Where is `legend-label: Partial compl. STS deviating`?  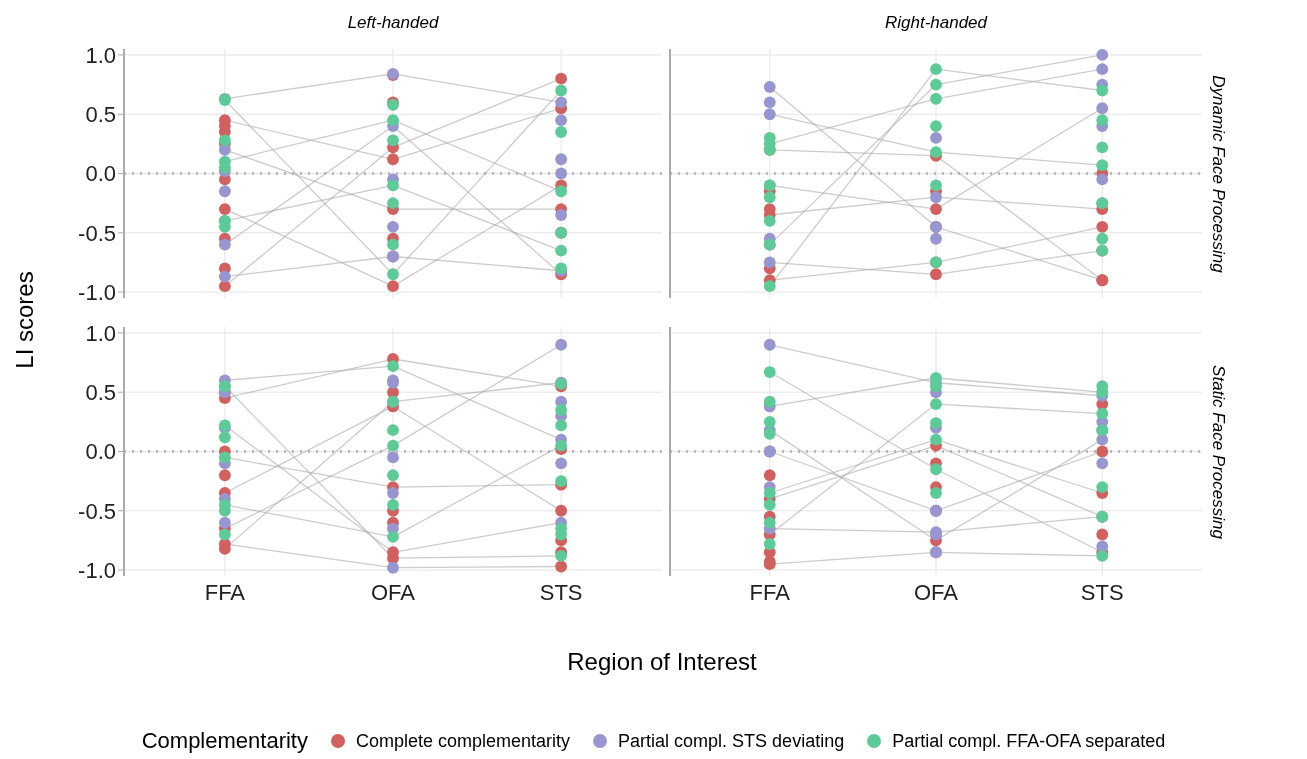 legend-label: Partial compl. STS deviating is located at coordinates (731, 741).